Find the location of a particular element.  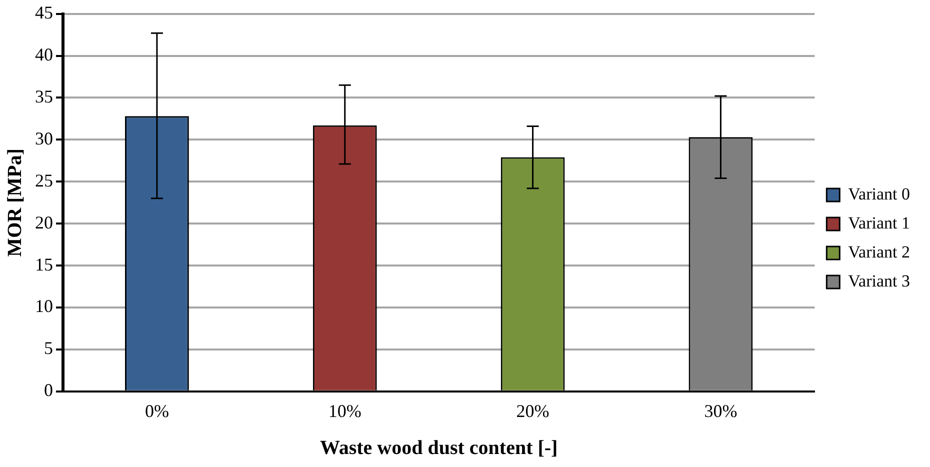

y-tick-label: 15 is located at coordinates (44, 264).